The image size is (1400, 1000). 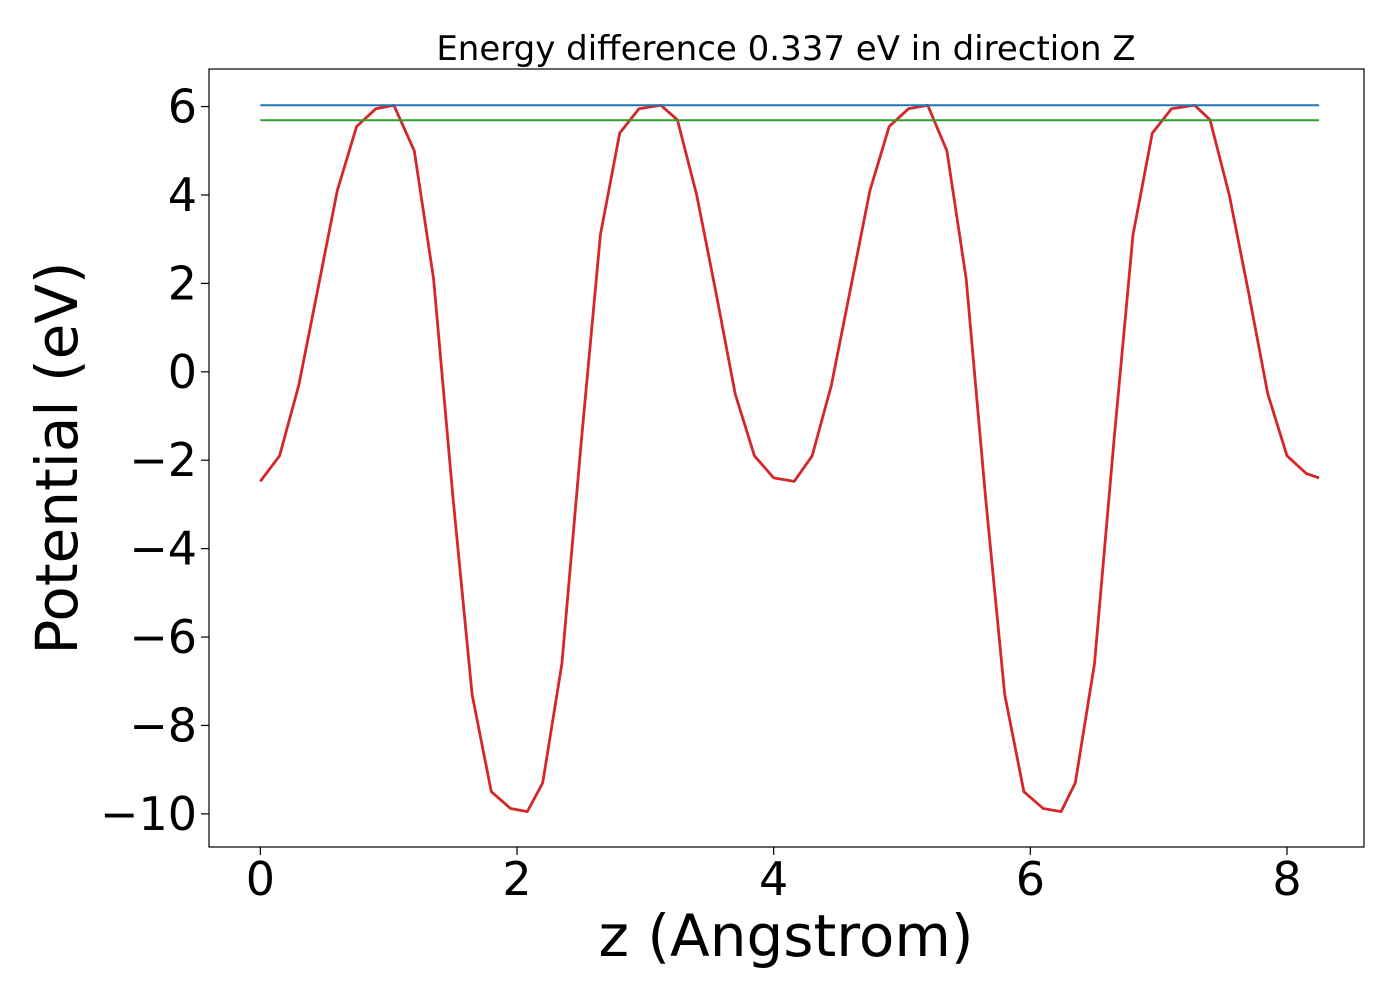 I want to click on x-tick-label: 8, so click(x=1286, y=879).